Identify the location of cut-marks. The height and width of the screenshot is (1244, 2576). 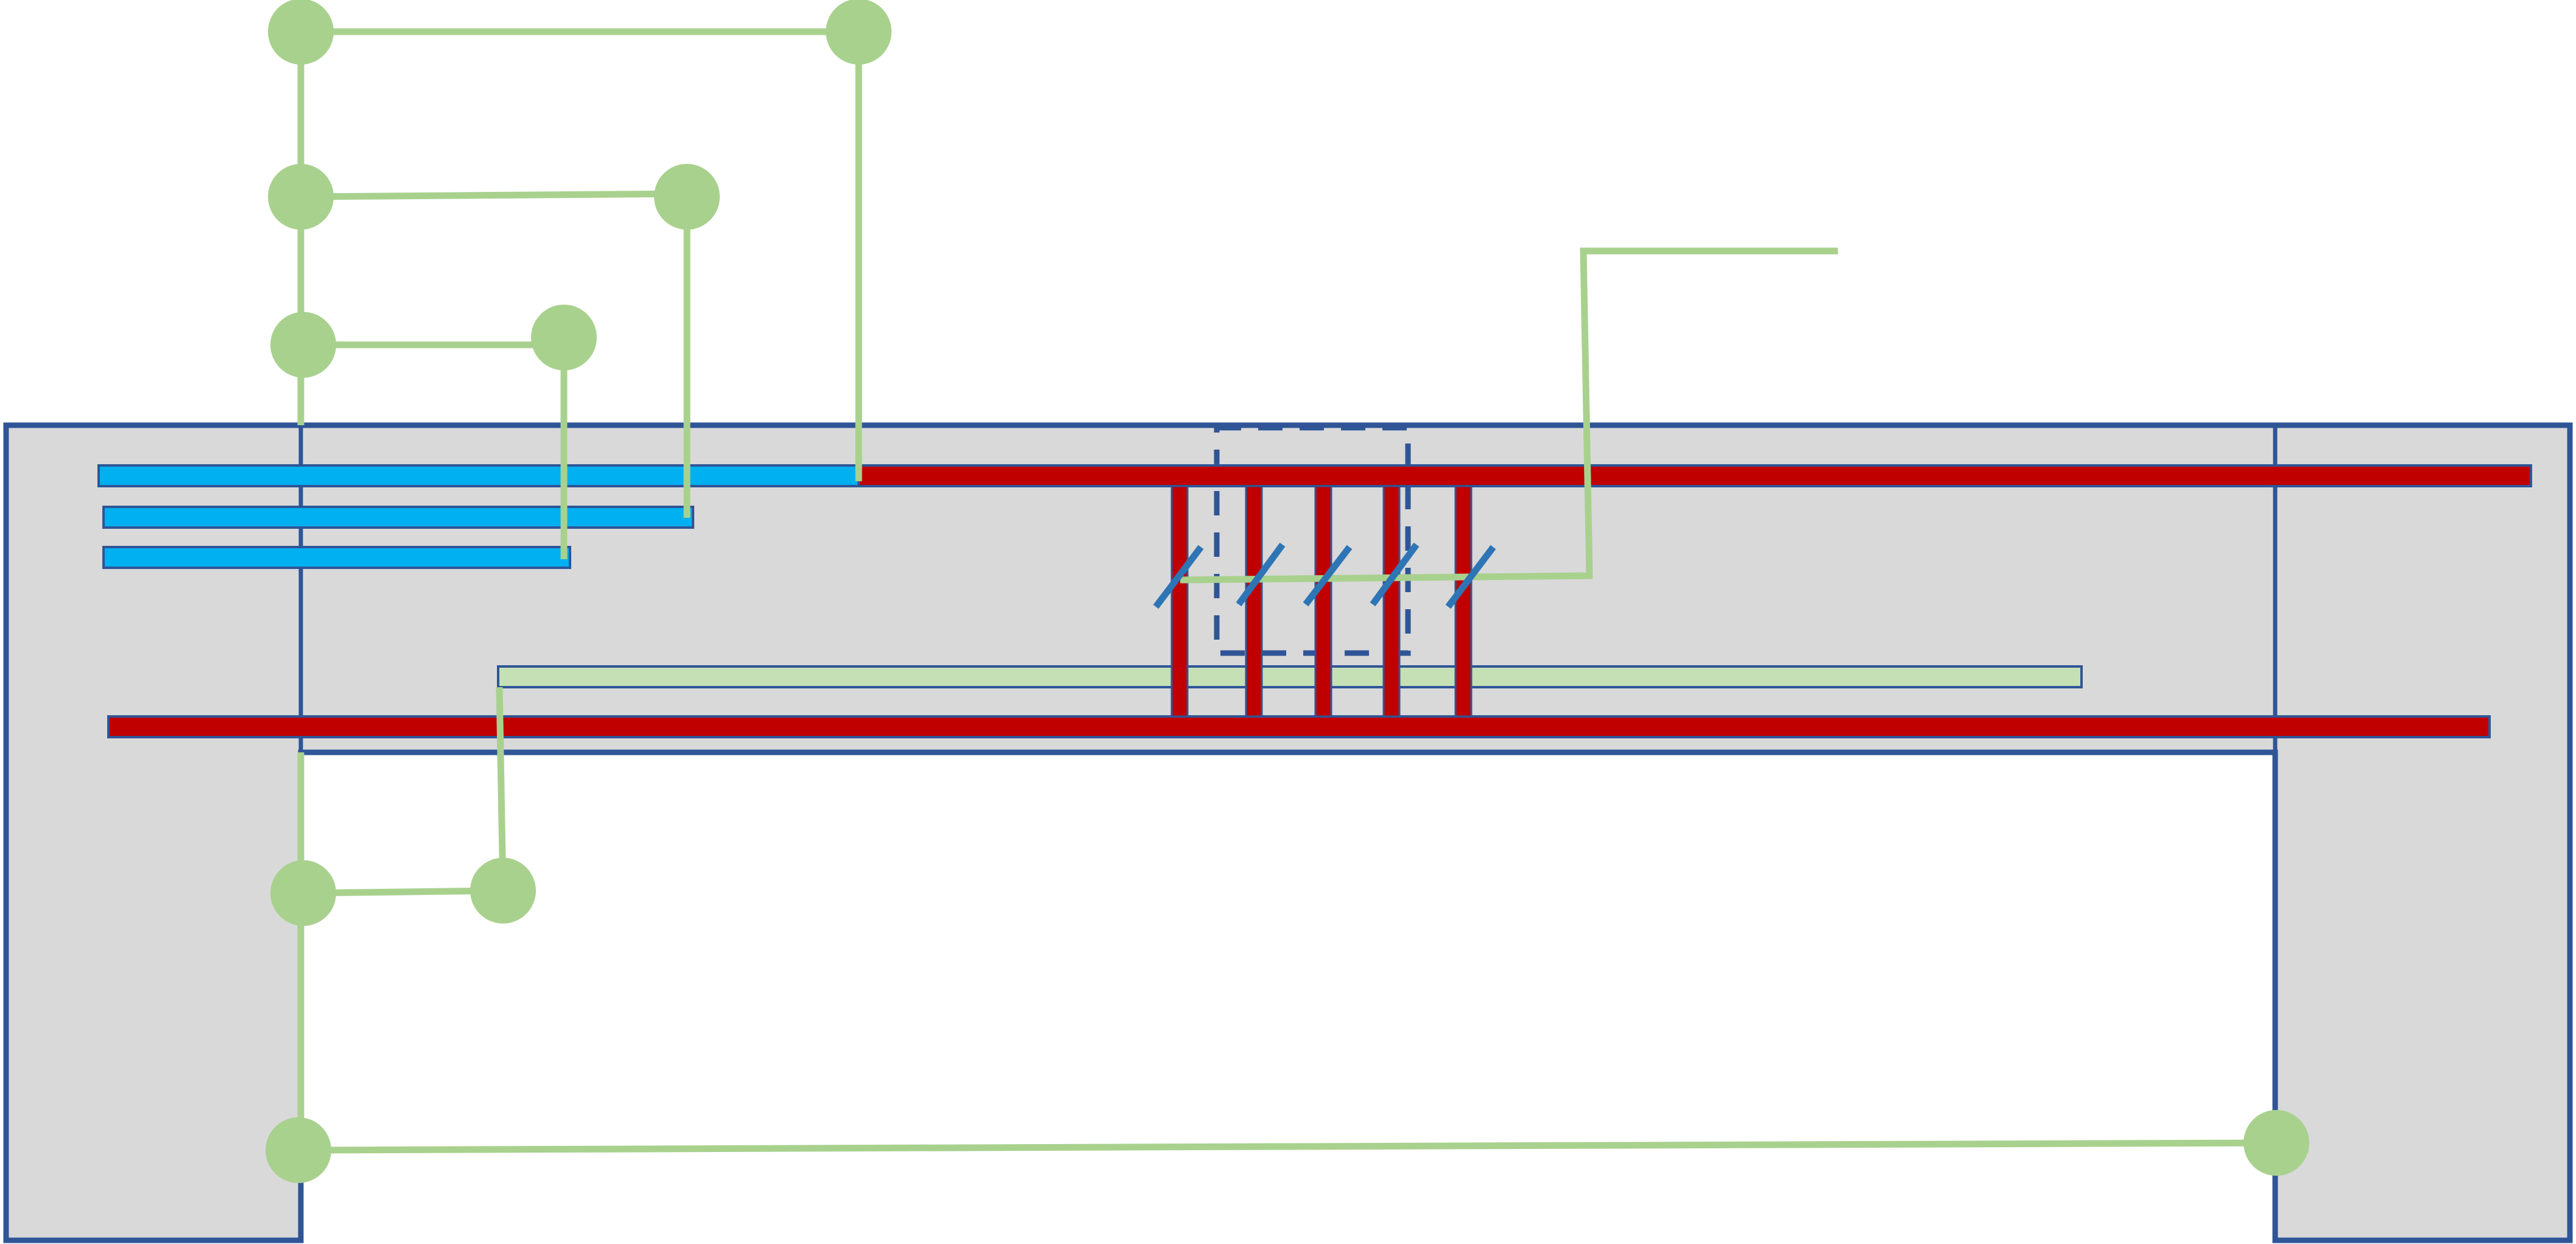
(1324, 575).